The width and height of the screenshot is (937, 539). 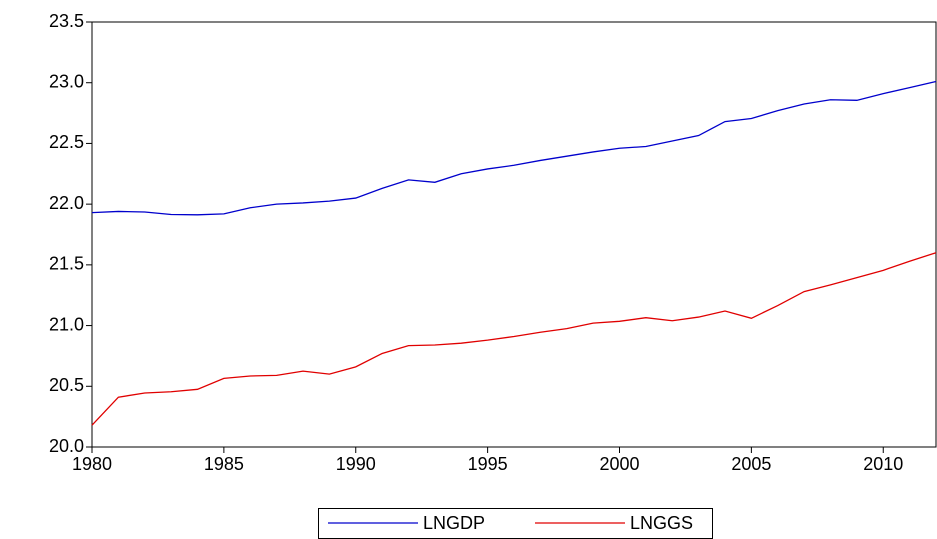 I want to click on y-tick-label: 22.5, so click(x=66, y=142).